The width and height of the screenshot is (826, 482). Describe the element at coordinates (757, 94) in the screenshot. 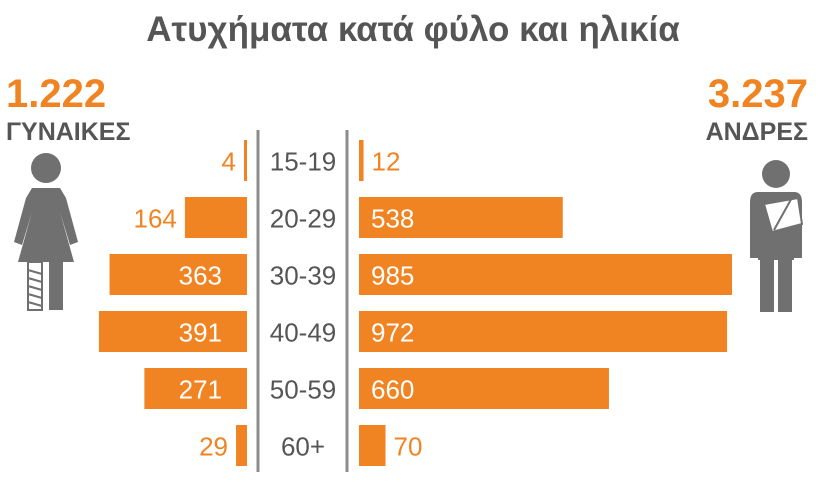

I see `men-total: 3.237` at that location.